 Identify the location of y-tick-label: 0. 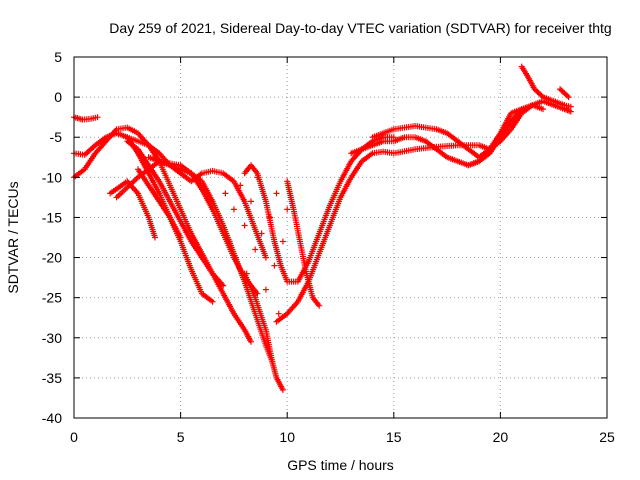
(58, 97).